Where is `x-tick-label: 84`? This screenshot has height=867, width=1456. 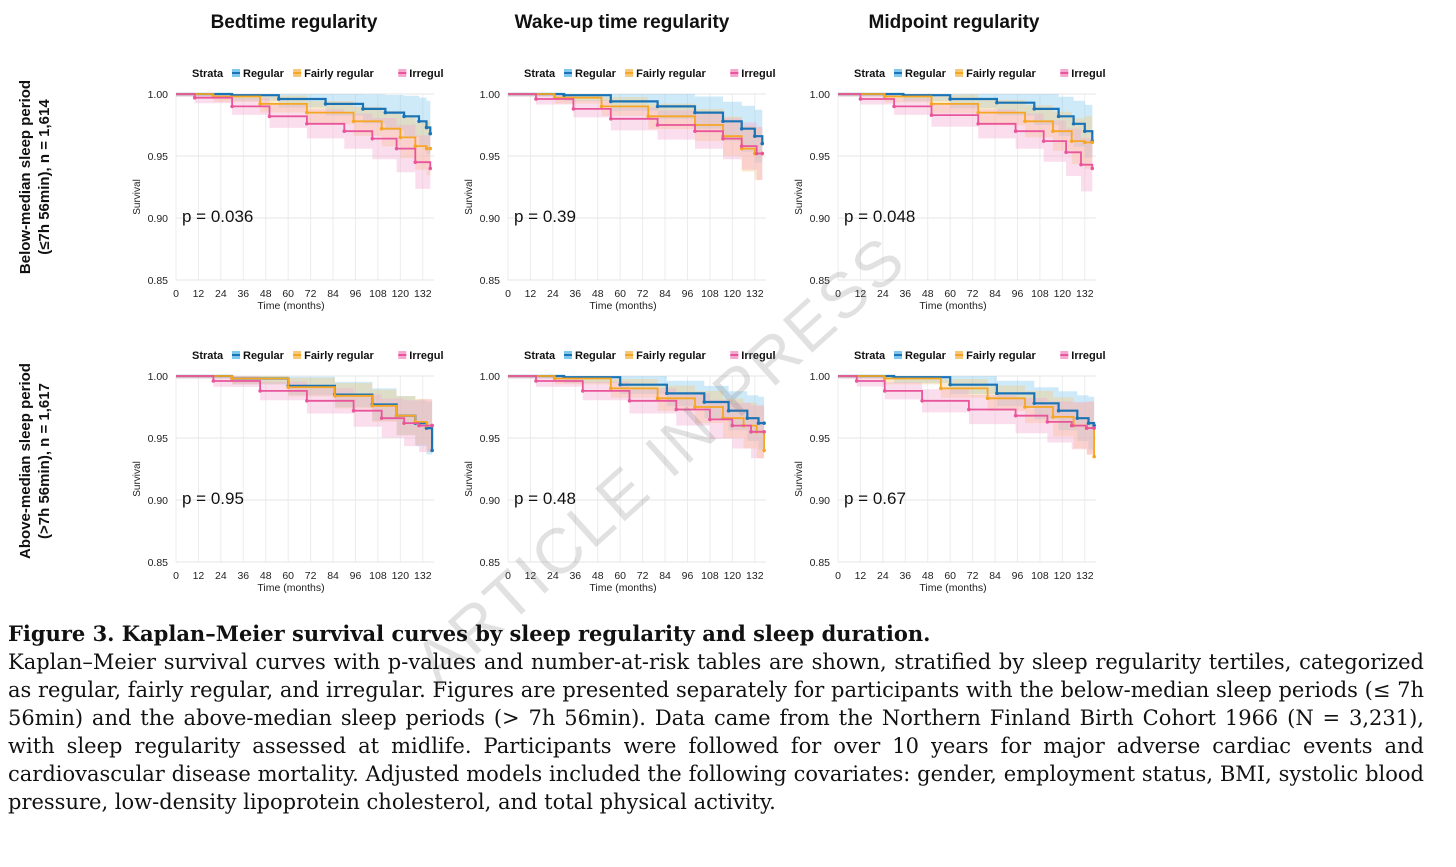
x-tick-label: 84 is located at coordinates (995, 576).